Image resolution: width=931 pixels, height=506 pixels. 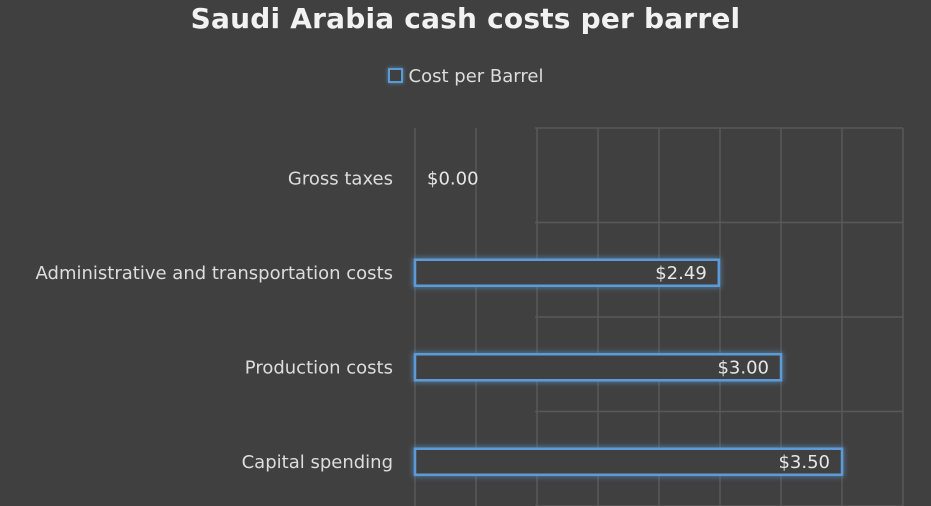 I want to click on data-label: $2.49, so click(x=681, y=273).